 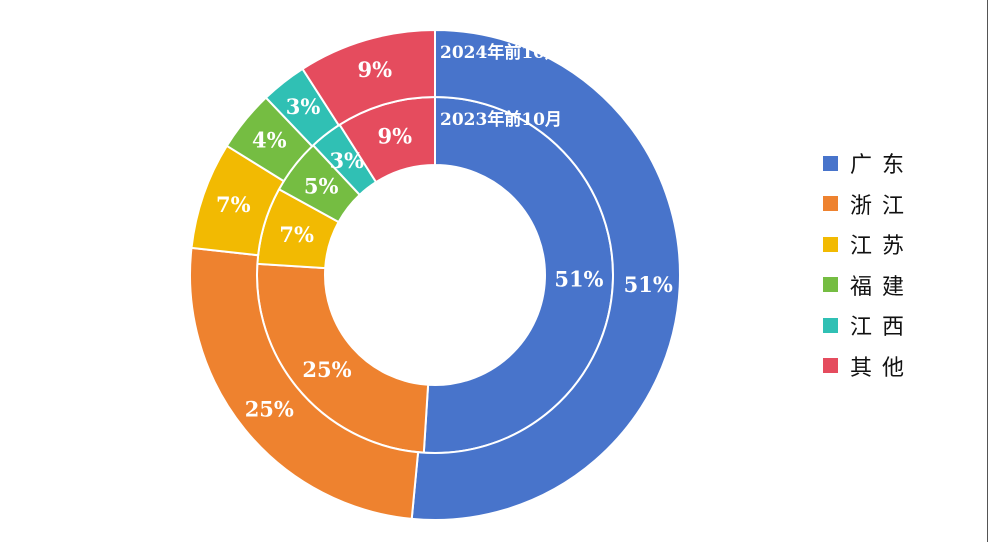 I want to click on data-label-inner-3: 5%, so click(x=321, y=186).